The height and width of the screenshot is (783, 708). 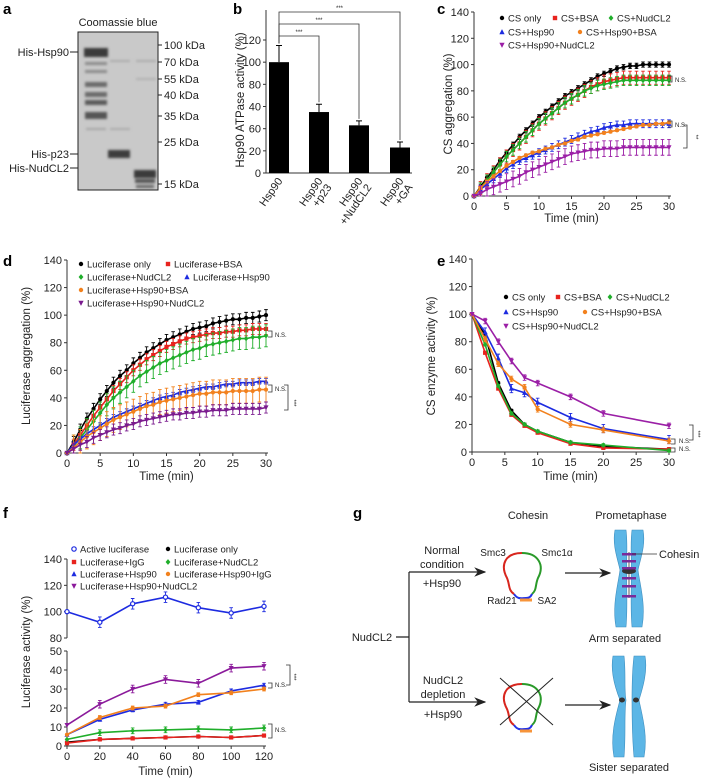 What do you see at coordinates (67, 464) in the screenshot?
I see `x-tick-label: 0` at bounding box center [67, 464].